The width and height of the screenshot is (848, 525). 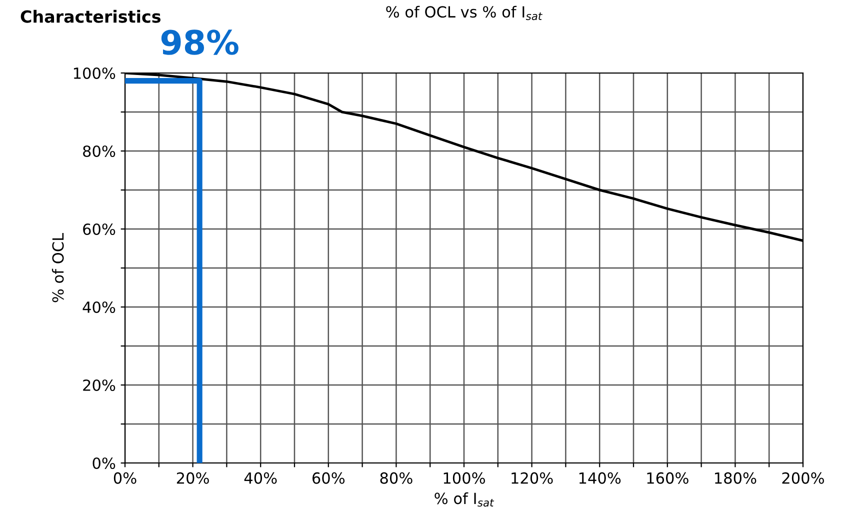 I want to click on annotation: 98%, so click(x=199, y=42).